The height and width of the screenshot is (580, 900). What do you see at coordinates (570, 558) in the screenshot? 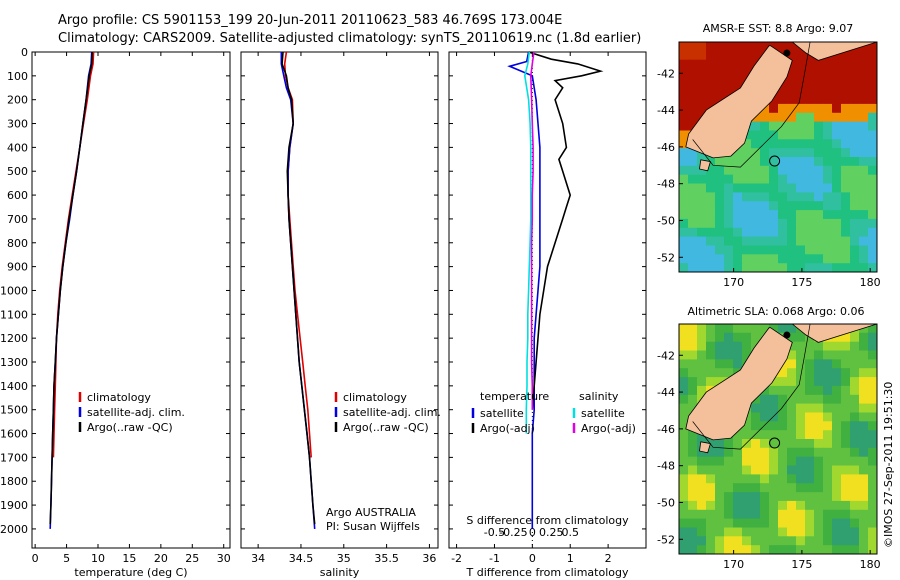
I see `x-tick-label: 1` at bounding box center [570, 558].